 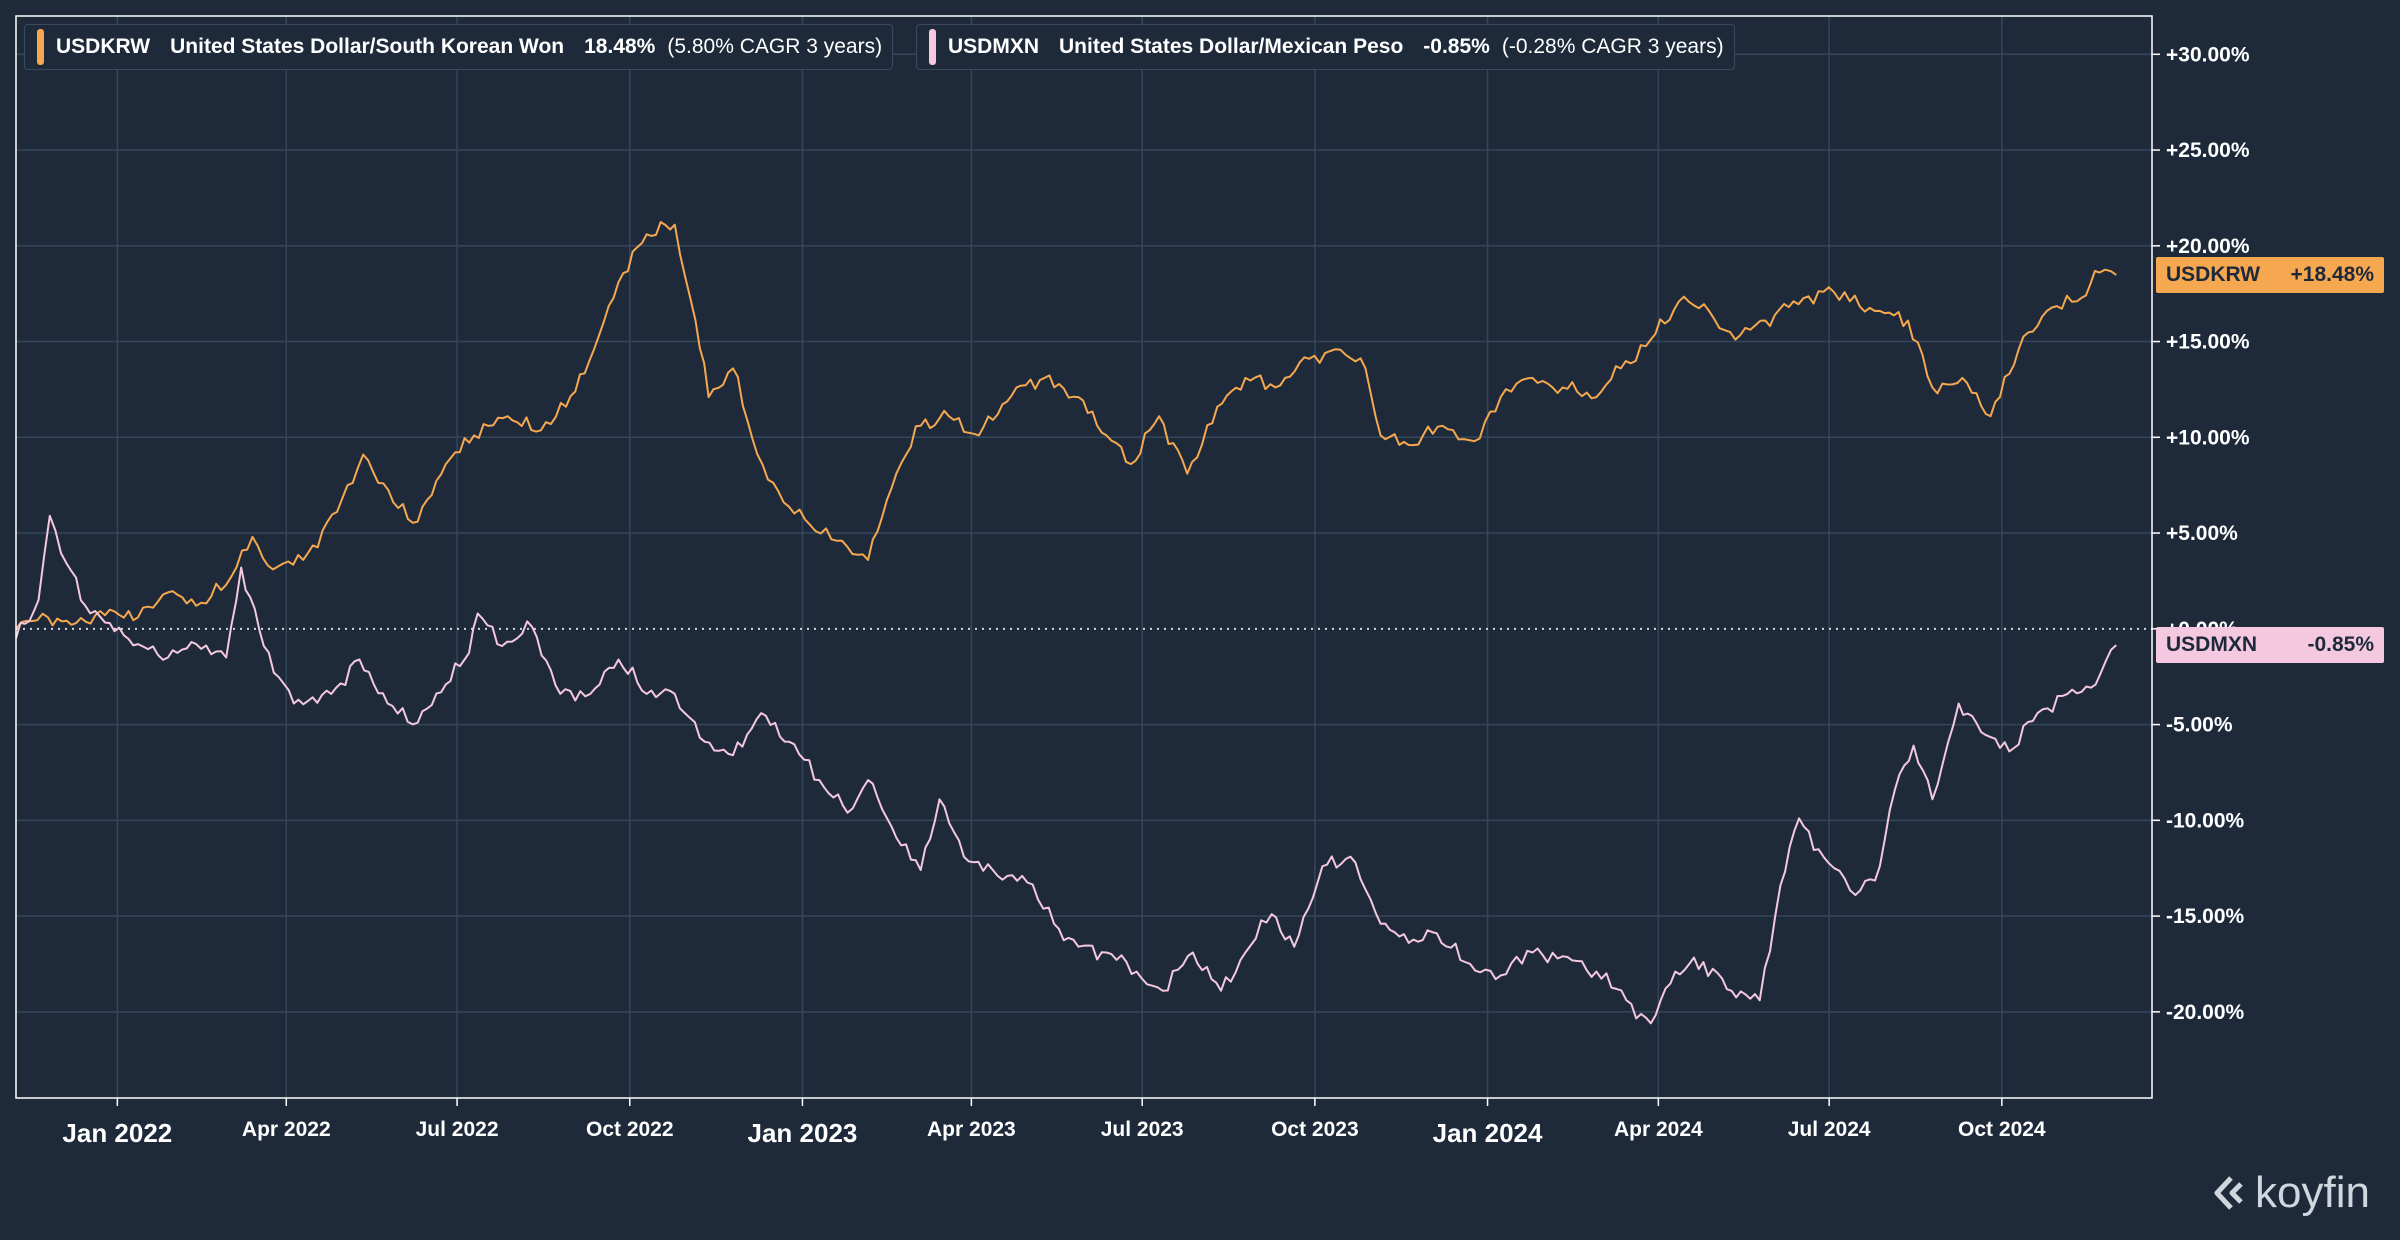 I want to click on x-tick-label: Jan 2023, so click(x=803, y=1133).